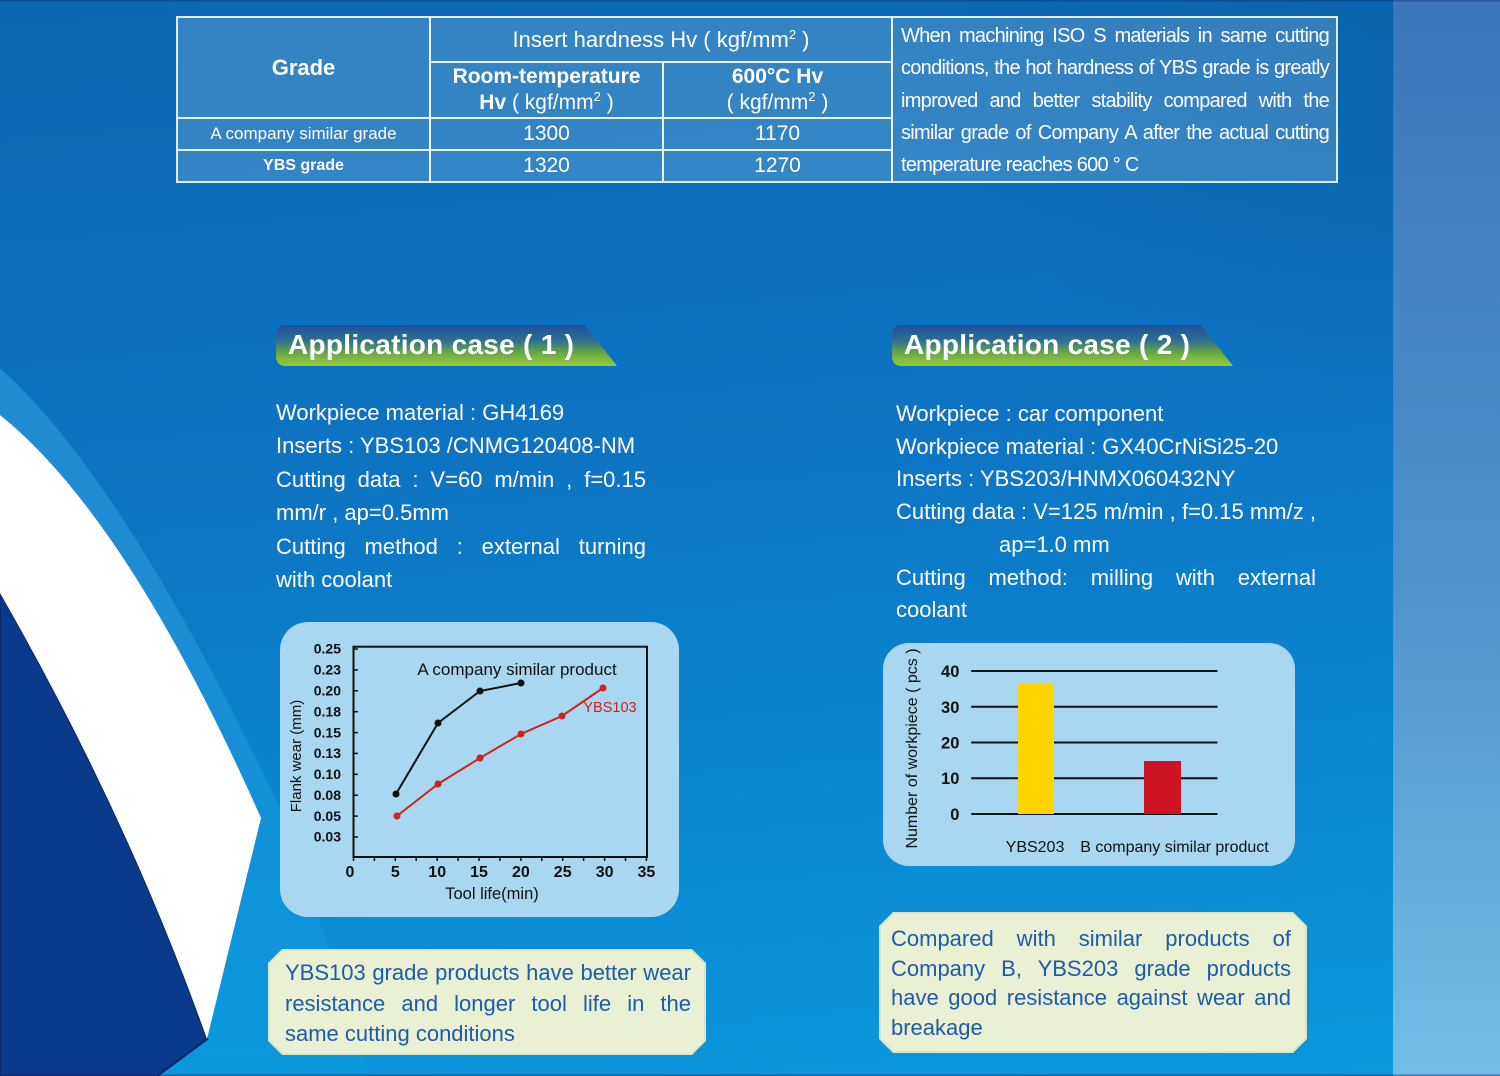  I want to click on svg-text: YBS203, so click(1035, 847).